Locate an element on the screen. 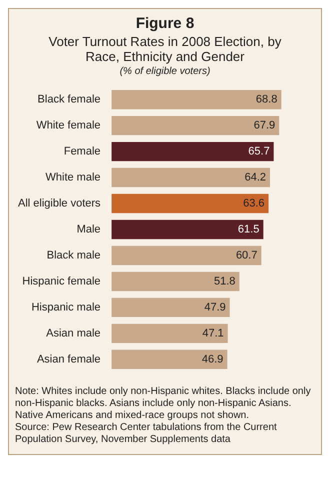 Image resolution: width=332 pixels, height=494 pixels. y-tick-label: Asian female is located at coordinates (68, 359).